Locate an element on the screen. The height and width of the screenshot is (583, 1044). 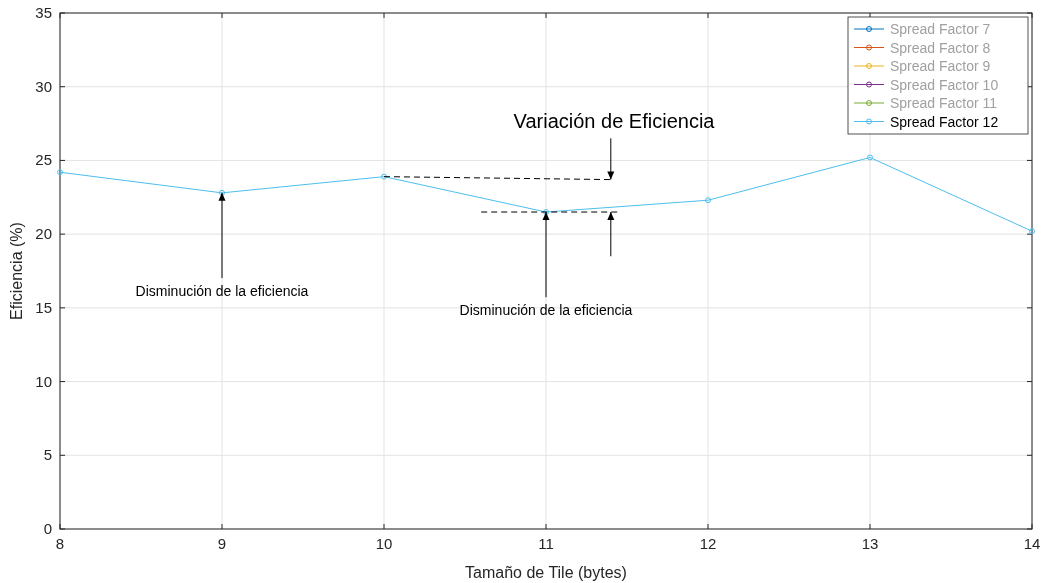
x-axis-title: Tamaño de Tile (bytes) is located at coordinates (546, 572).